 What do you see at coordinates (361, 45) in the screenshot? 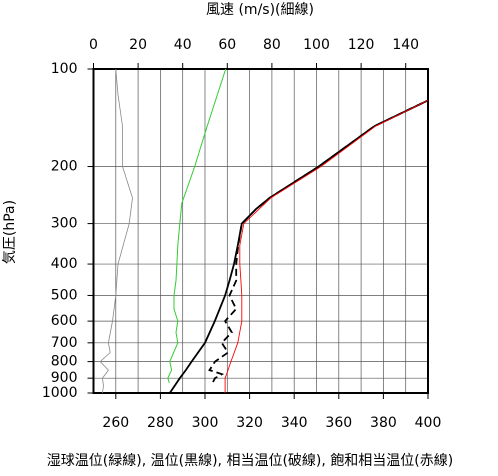
I see `x2-tick-label: 120` at bounding box center [361, 45].